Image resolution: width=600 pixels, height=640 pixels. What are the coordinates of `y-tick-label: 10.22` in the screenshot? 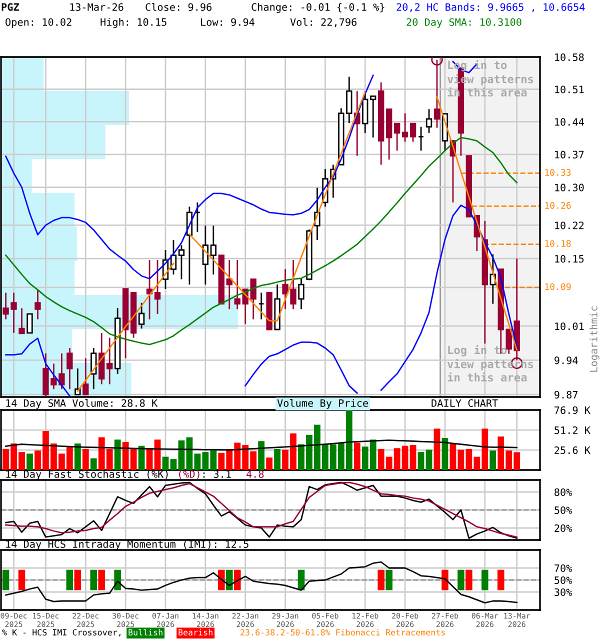 It's located at (569, 226).